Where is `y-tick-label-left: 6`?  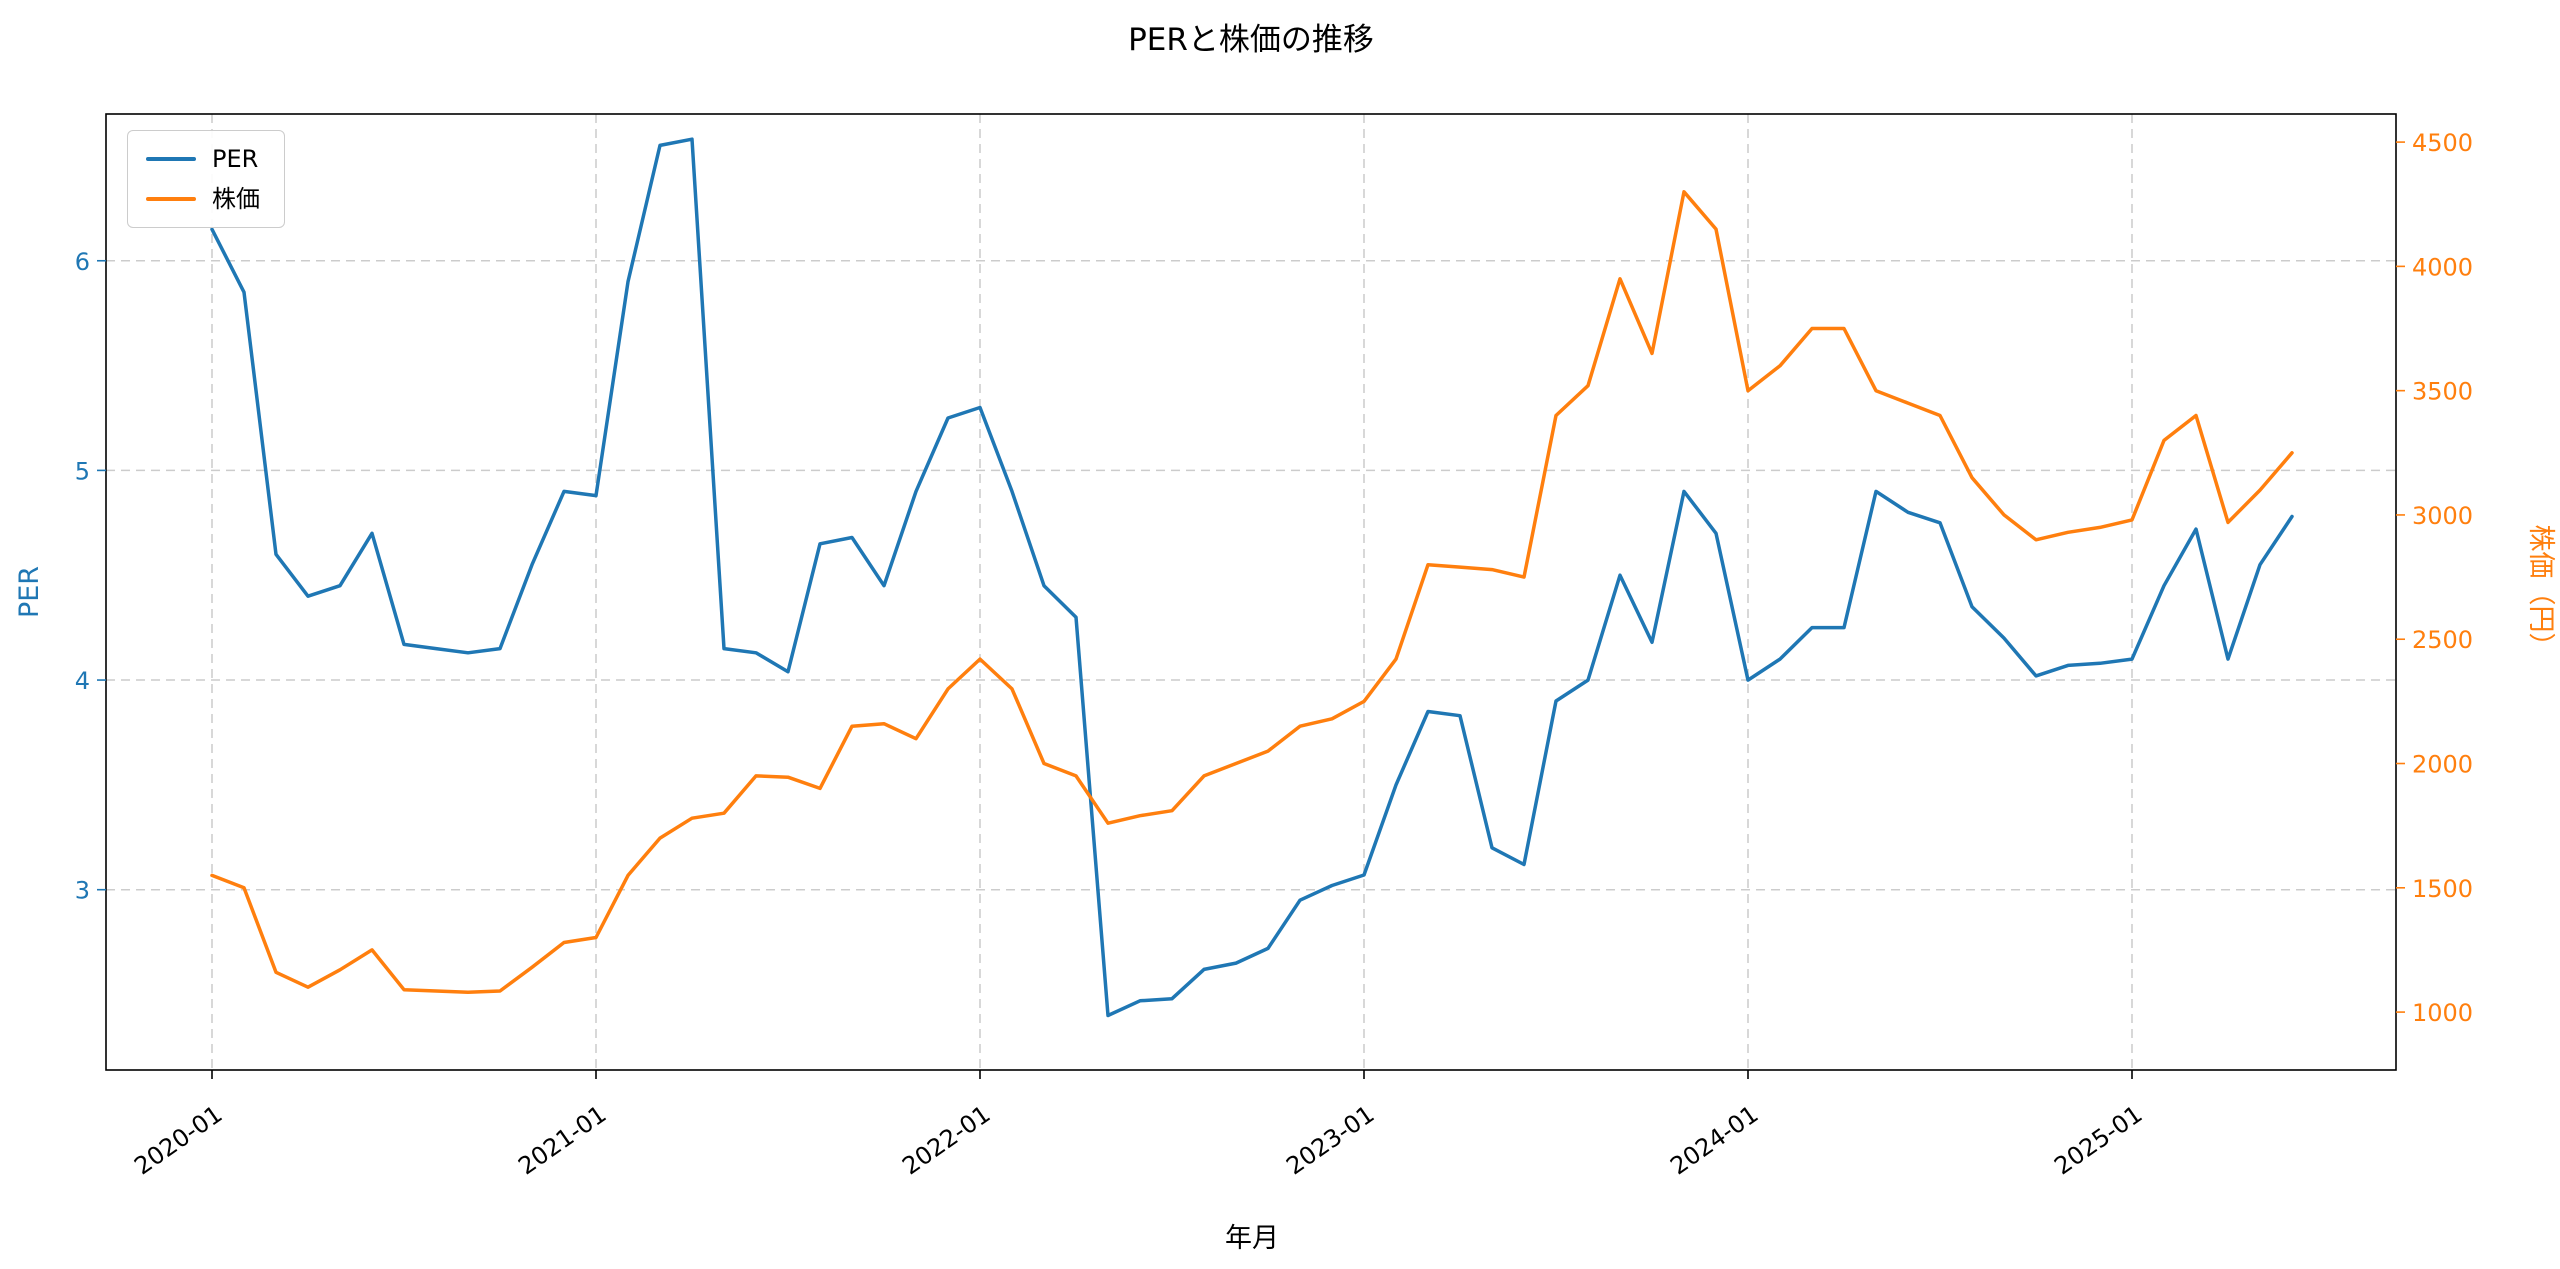 y-tick-label-left: 6 is located at coordinates (82, 262).